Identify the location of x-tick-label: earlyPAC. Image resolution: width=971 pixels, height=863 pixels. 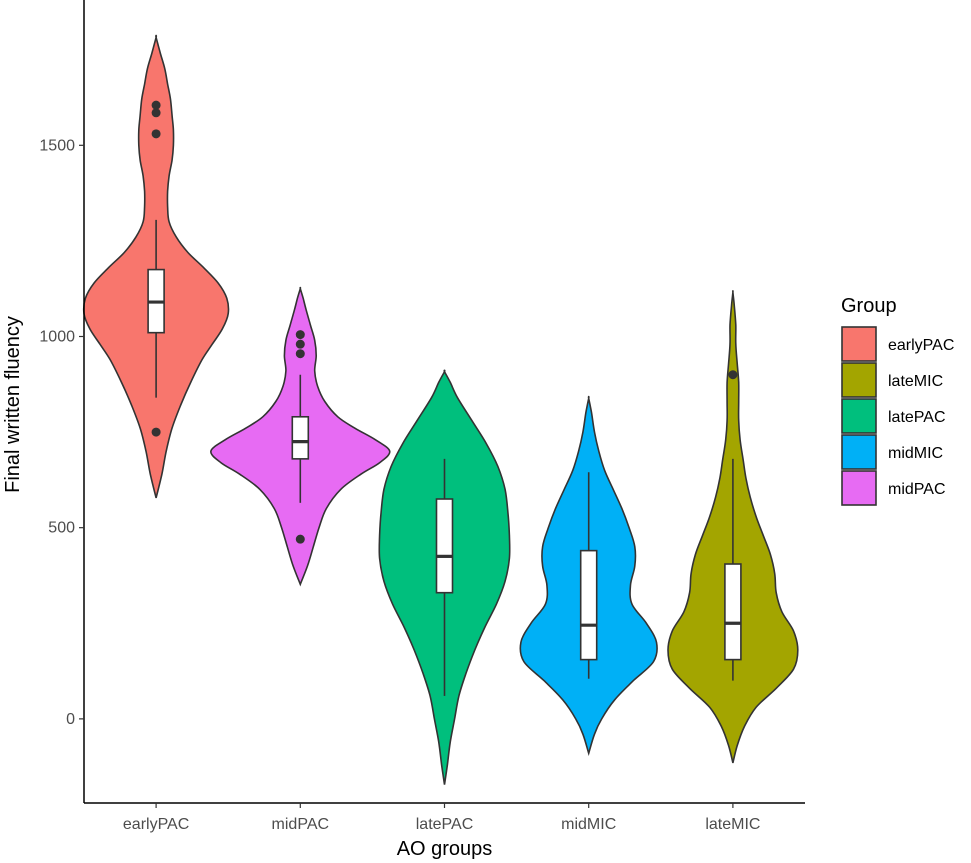
(156, 824).